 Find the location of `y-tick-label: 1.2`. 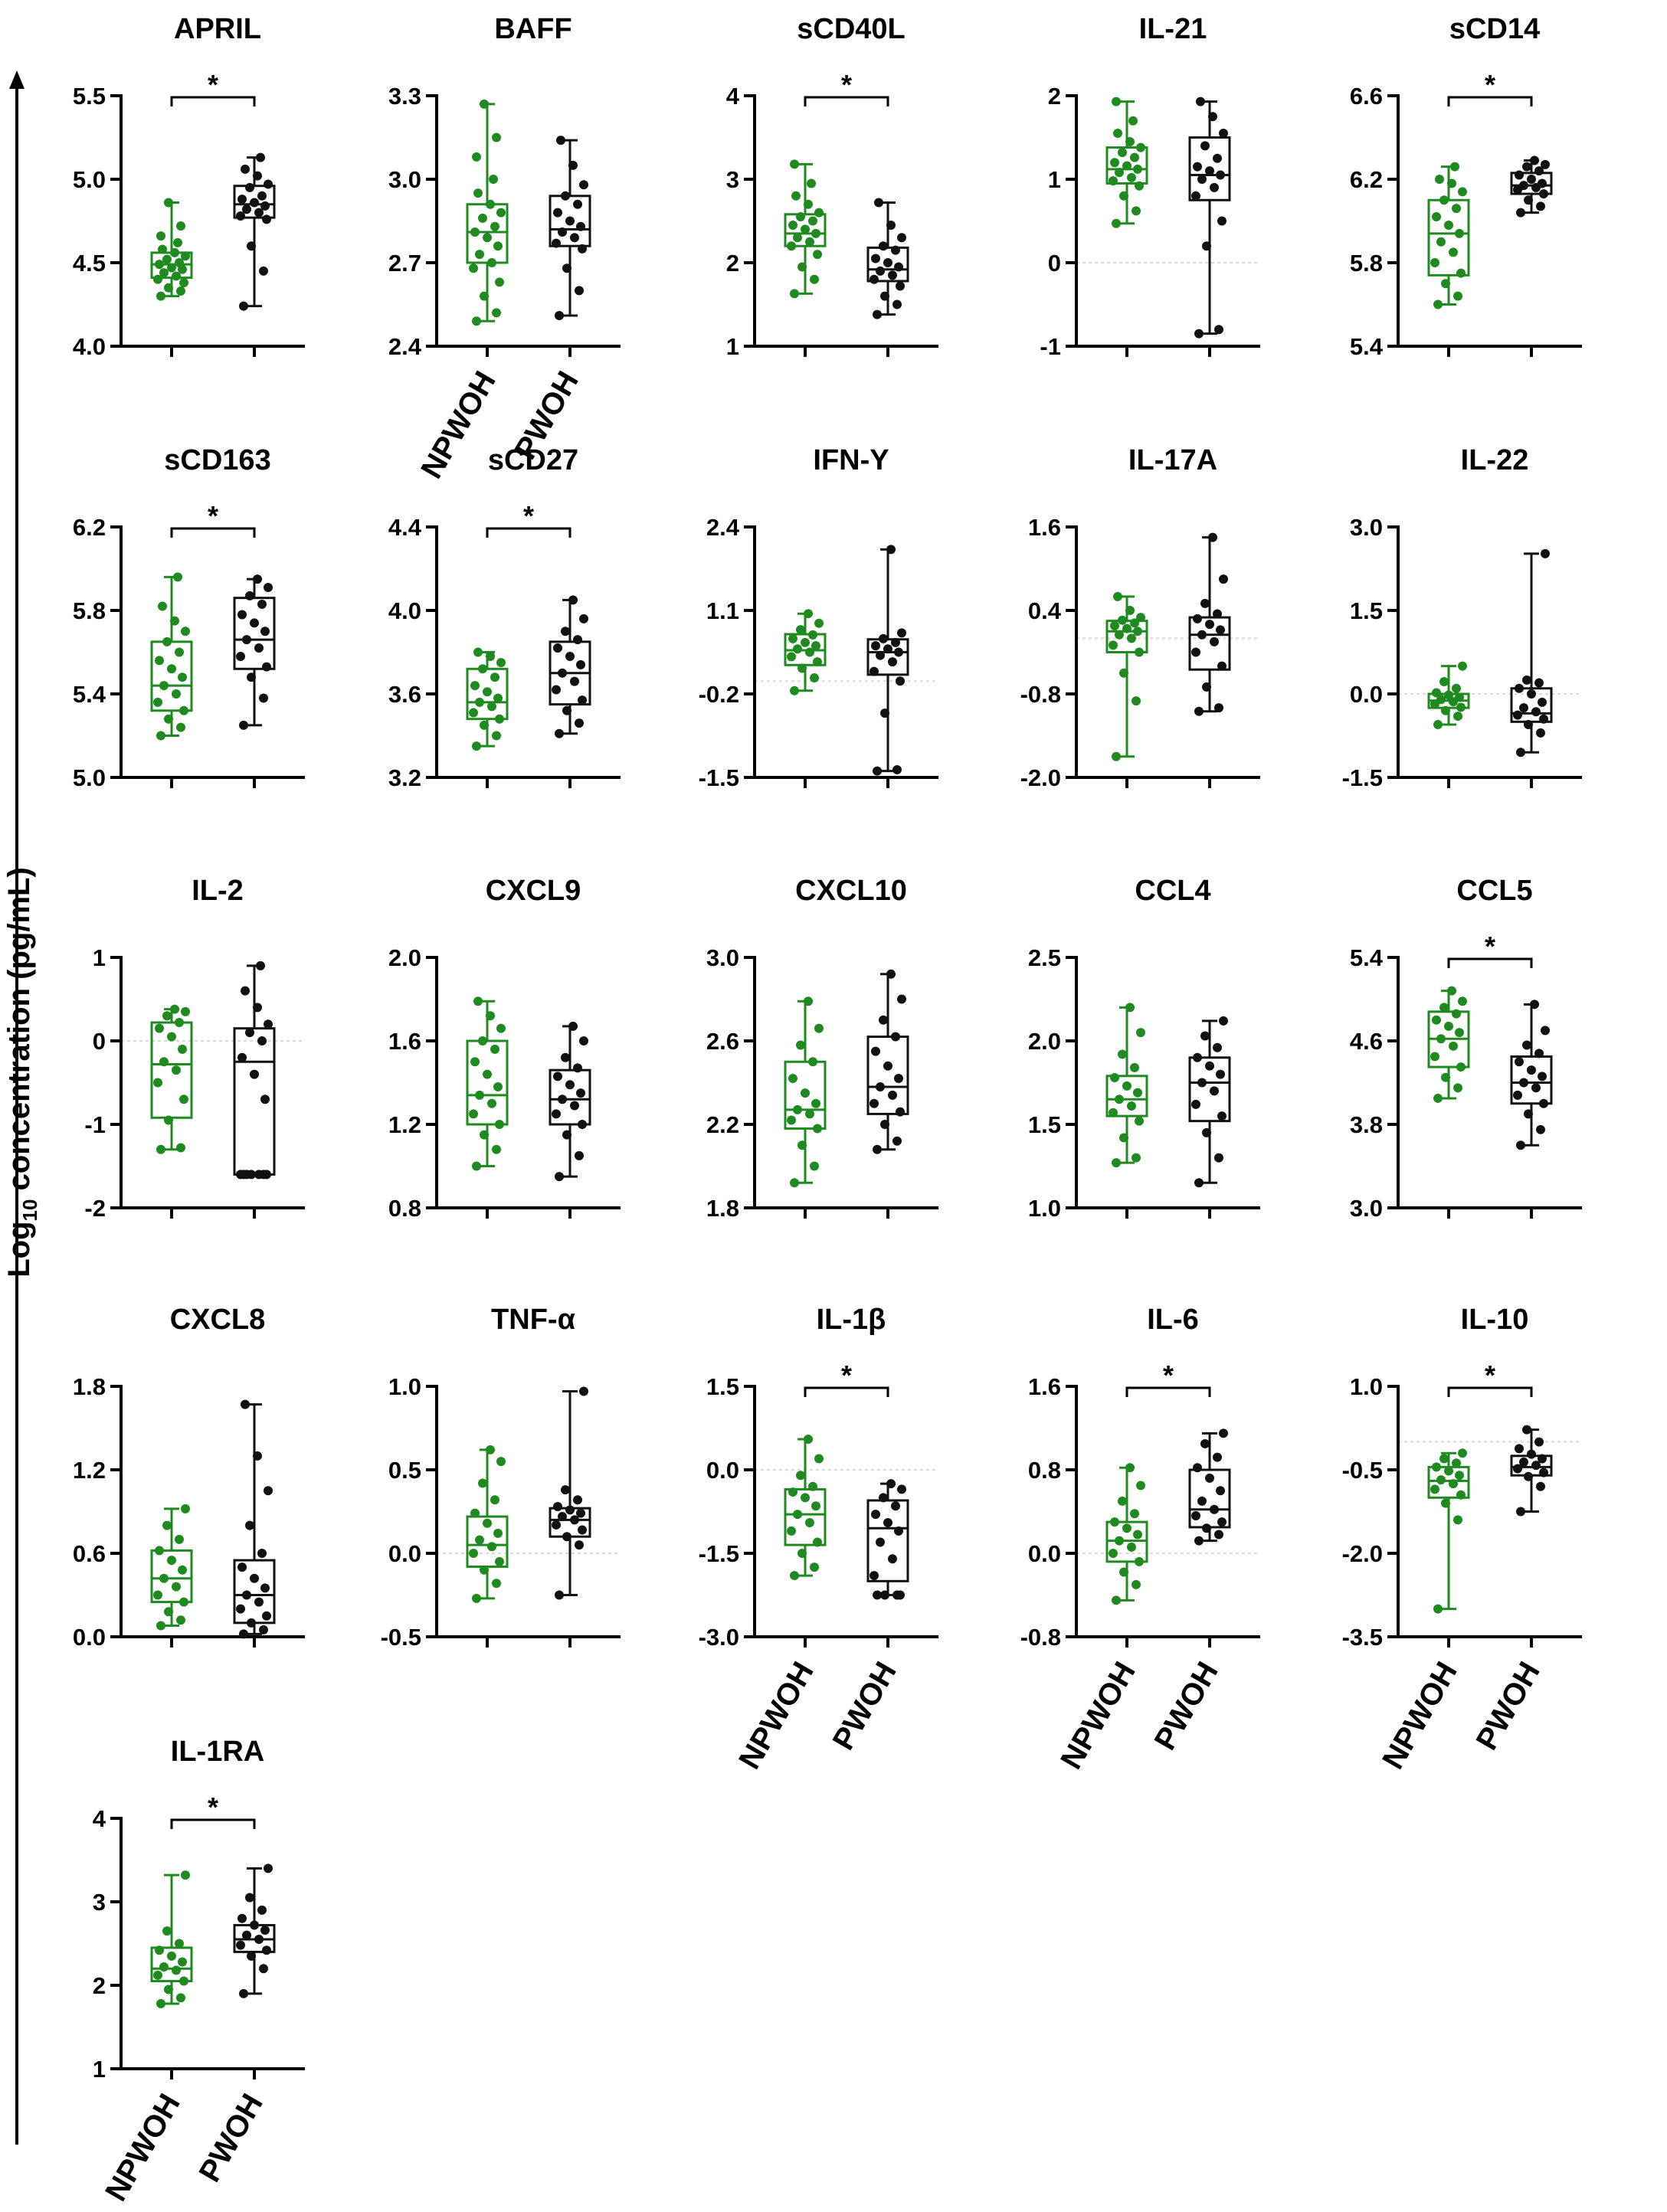

y-tick-label: 1.2 is located at coordinates (89, 1471).